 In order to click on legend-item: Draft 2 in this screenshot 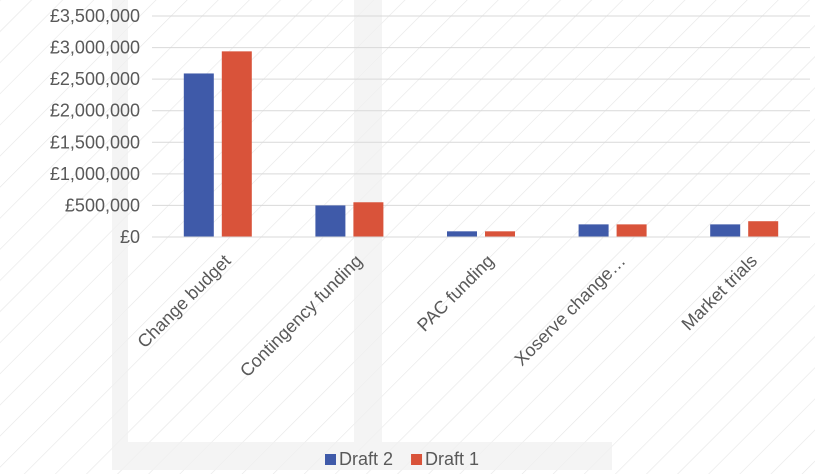, I will do `click(359, 459)`.